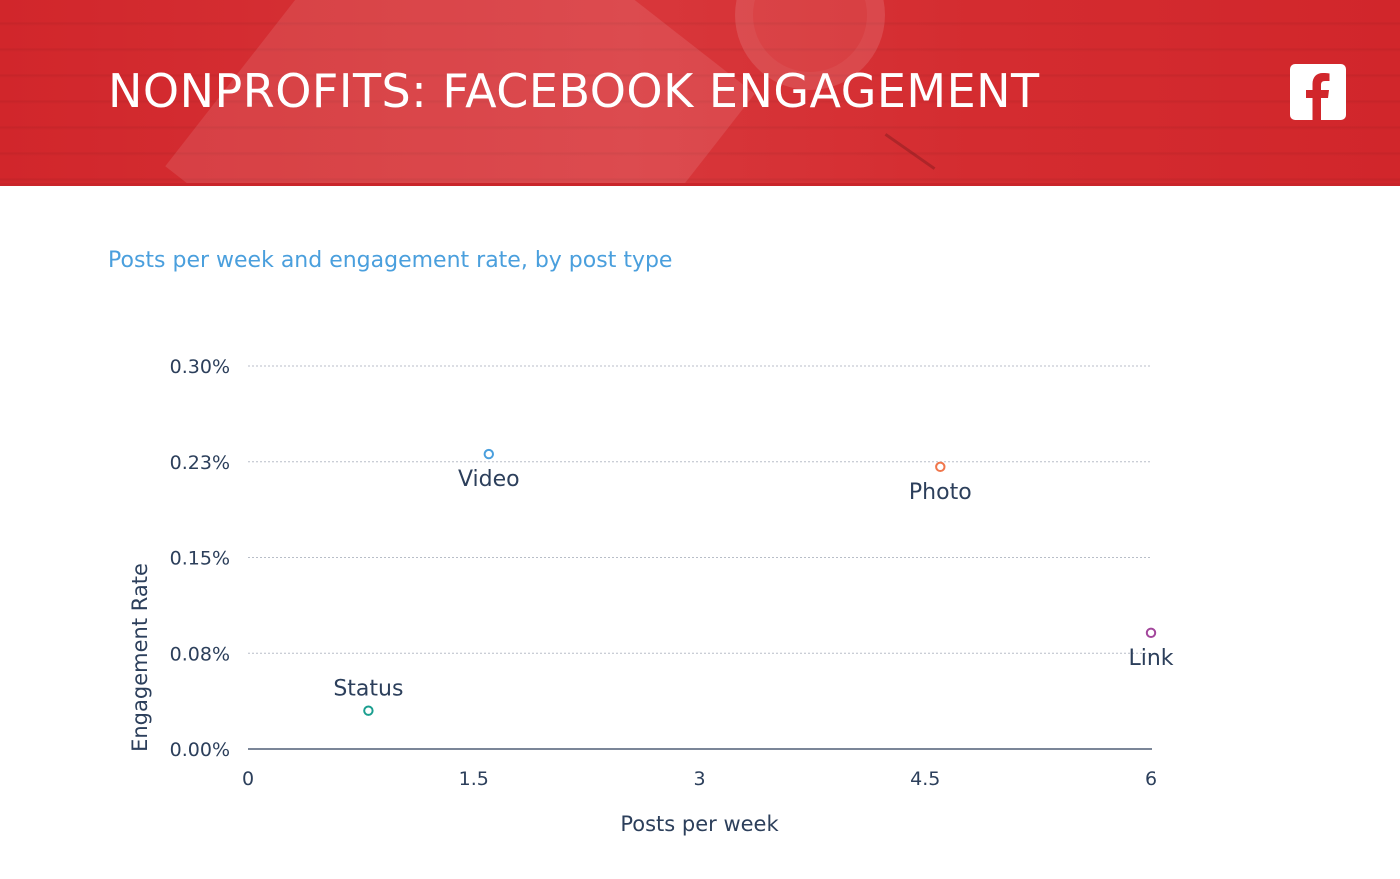 The image size is (1400, 879). Describe the element at coordinates (925, 779) in the screenshot. I see `x-tick-label: 4.5` at that location.